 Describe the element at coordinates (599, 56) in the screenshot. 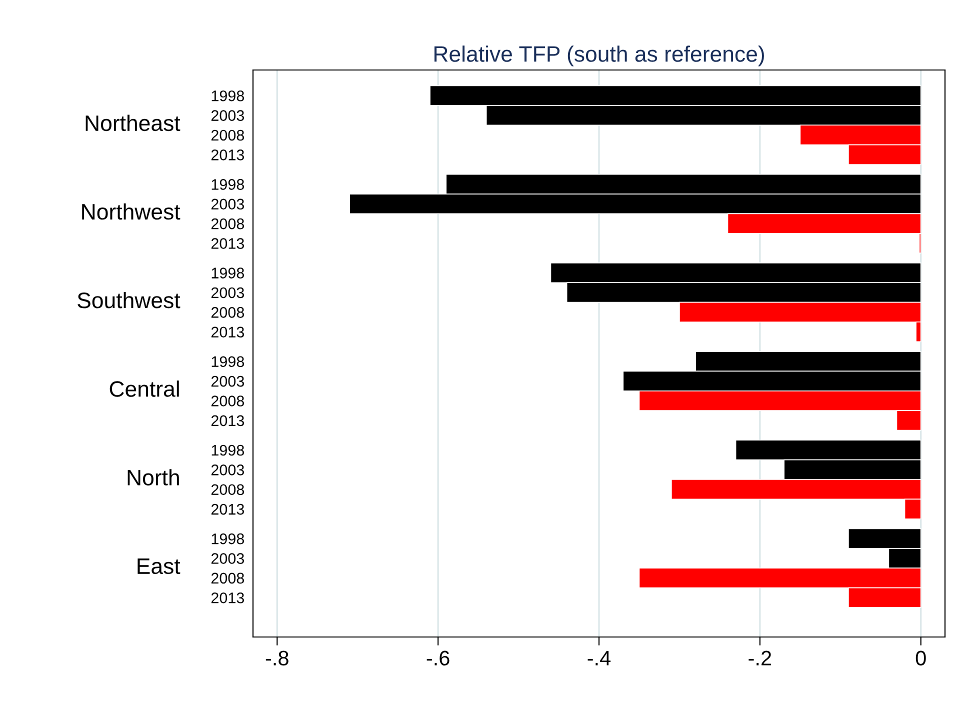

I see `chart-title: Relative TFP (south as reference)` at that location.